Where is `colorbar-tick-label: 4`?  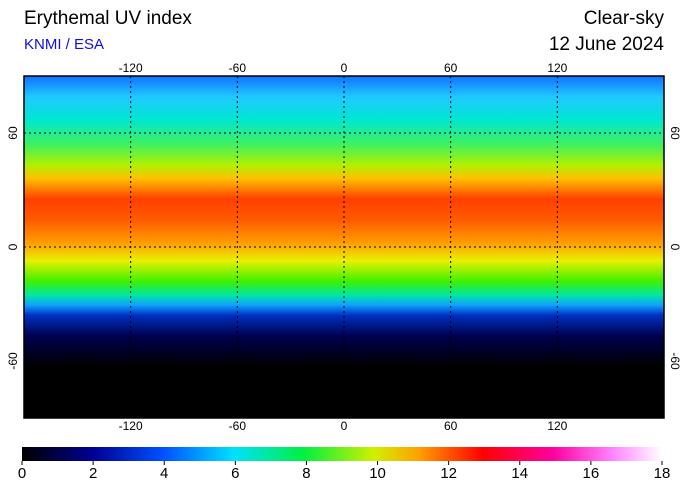 colorbar-tick-label: 4 is located at coordinates (164, 473).